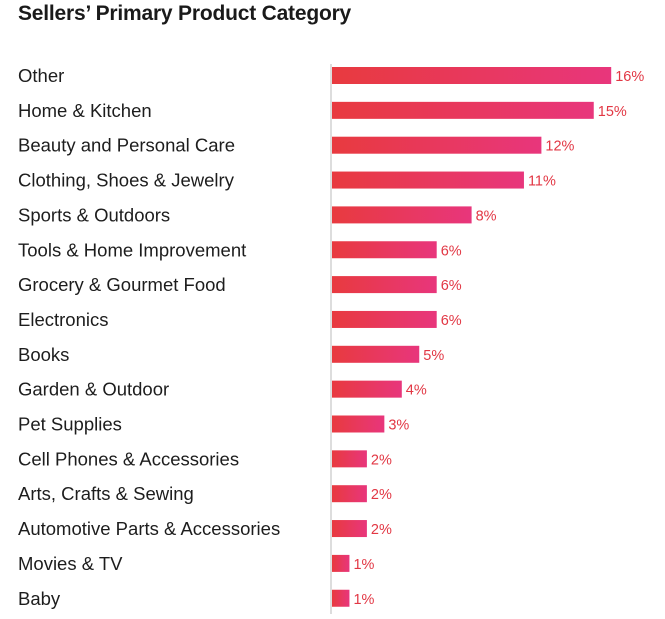  What do you see at coordinates (128, 458) in the screenshot?
I see `category-label: Cell Phones & Accessories` at bounding box center [128, 458].